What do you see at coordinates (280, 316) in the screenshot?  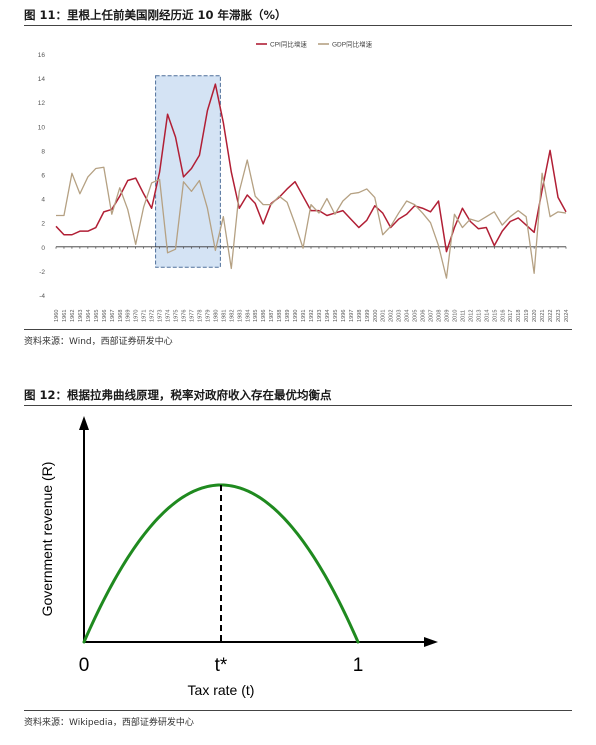 I see `x-tick-label: 1988` at bounding box center [280, 316].